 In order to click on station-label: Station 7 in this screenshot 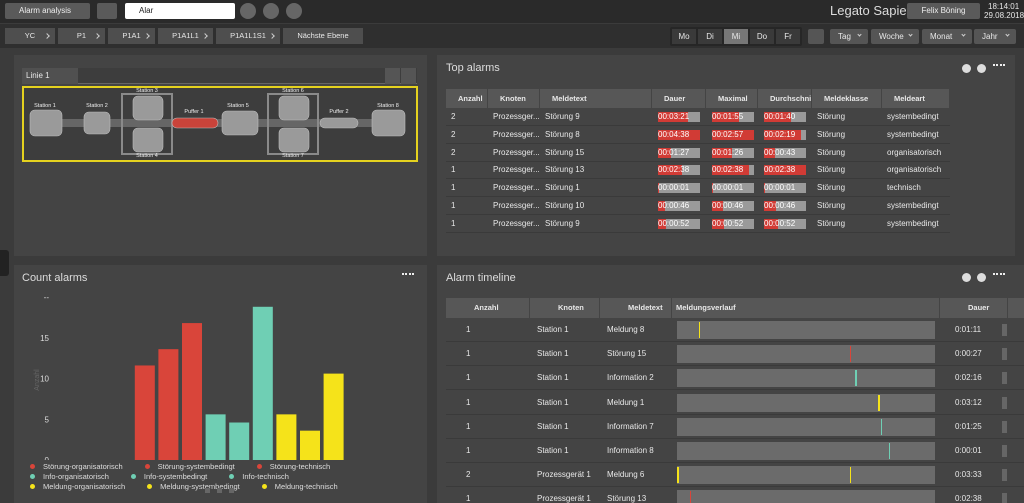, I will do `click(293, 156)`.